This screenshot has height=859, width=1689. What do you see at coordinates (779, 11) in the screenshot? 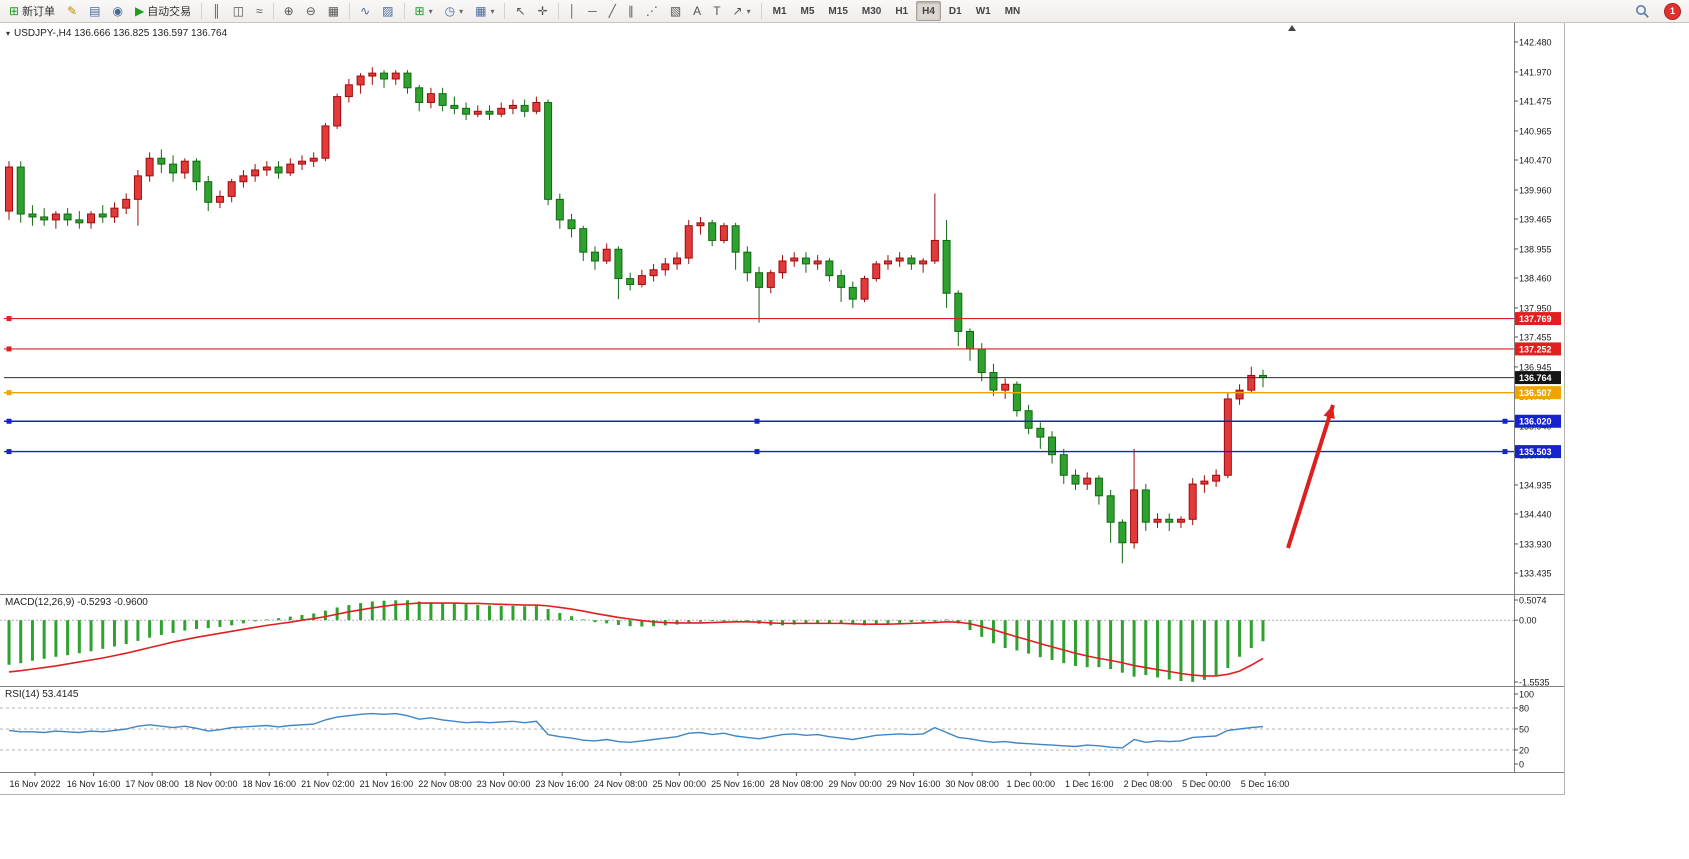
I see `timeframe-m1-button: M1` at bounding box center [779, 11].